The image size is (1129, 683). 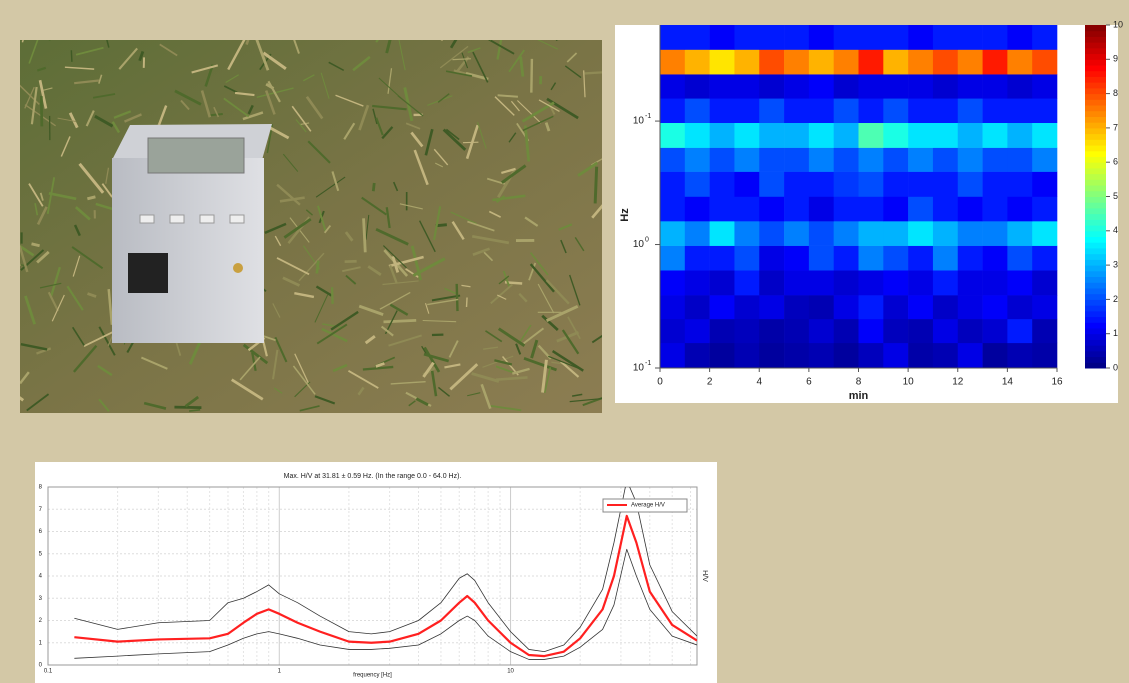 What do you see at coordinates (1115, 127) in the screenshot?
I see `colorbar-tick-label: 7` at bounding box center [1115, 127].